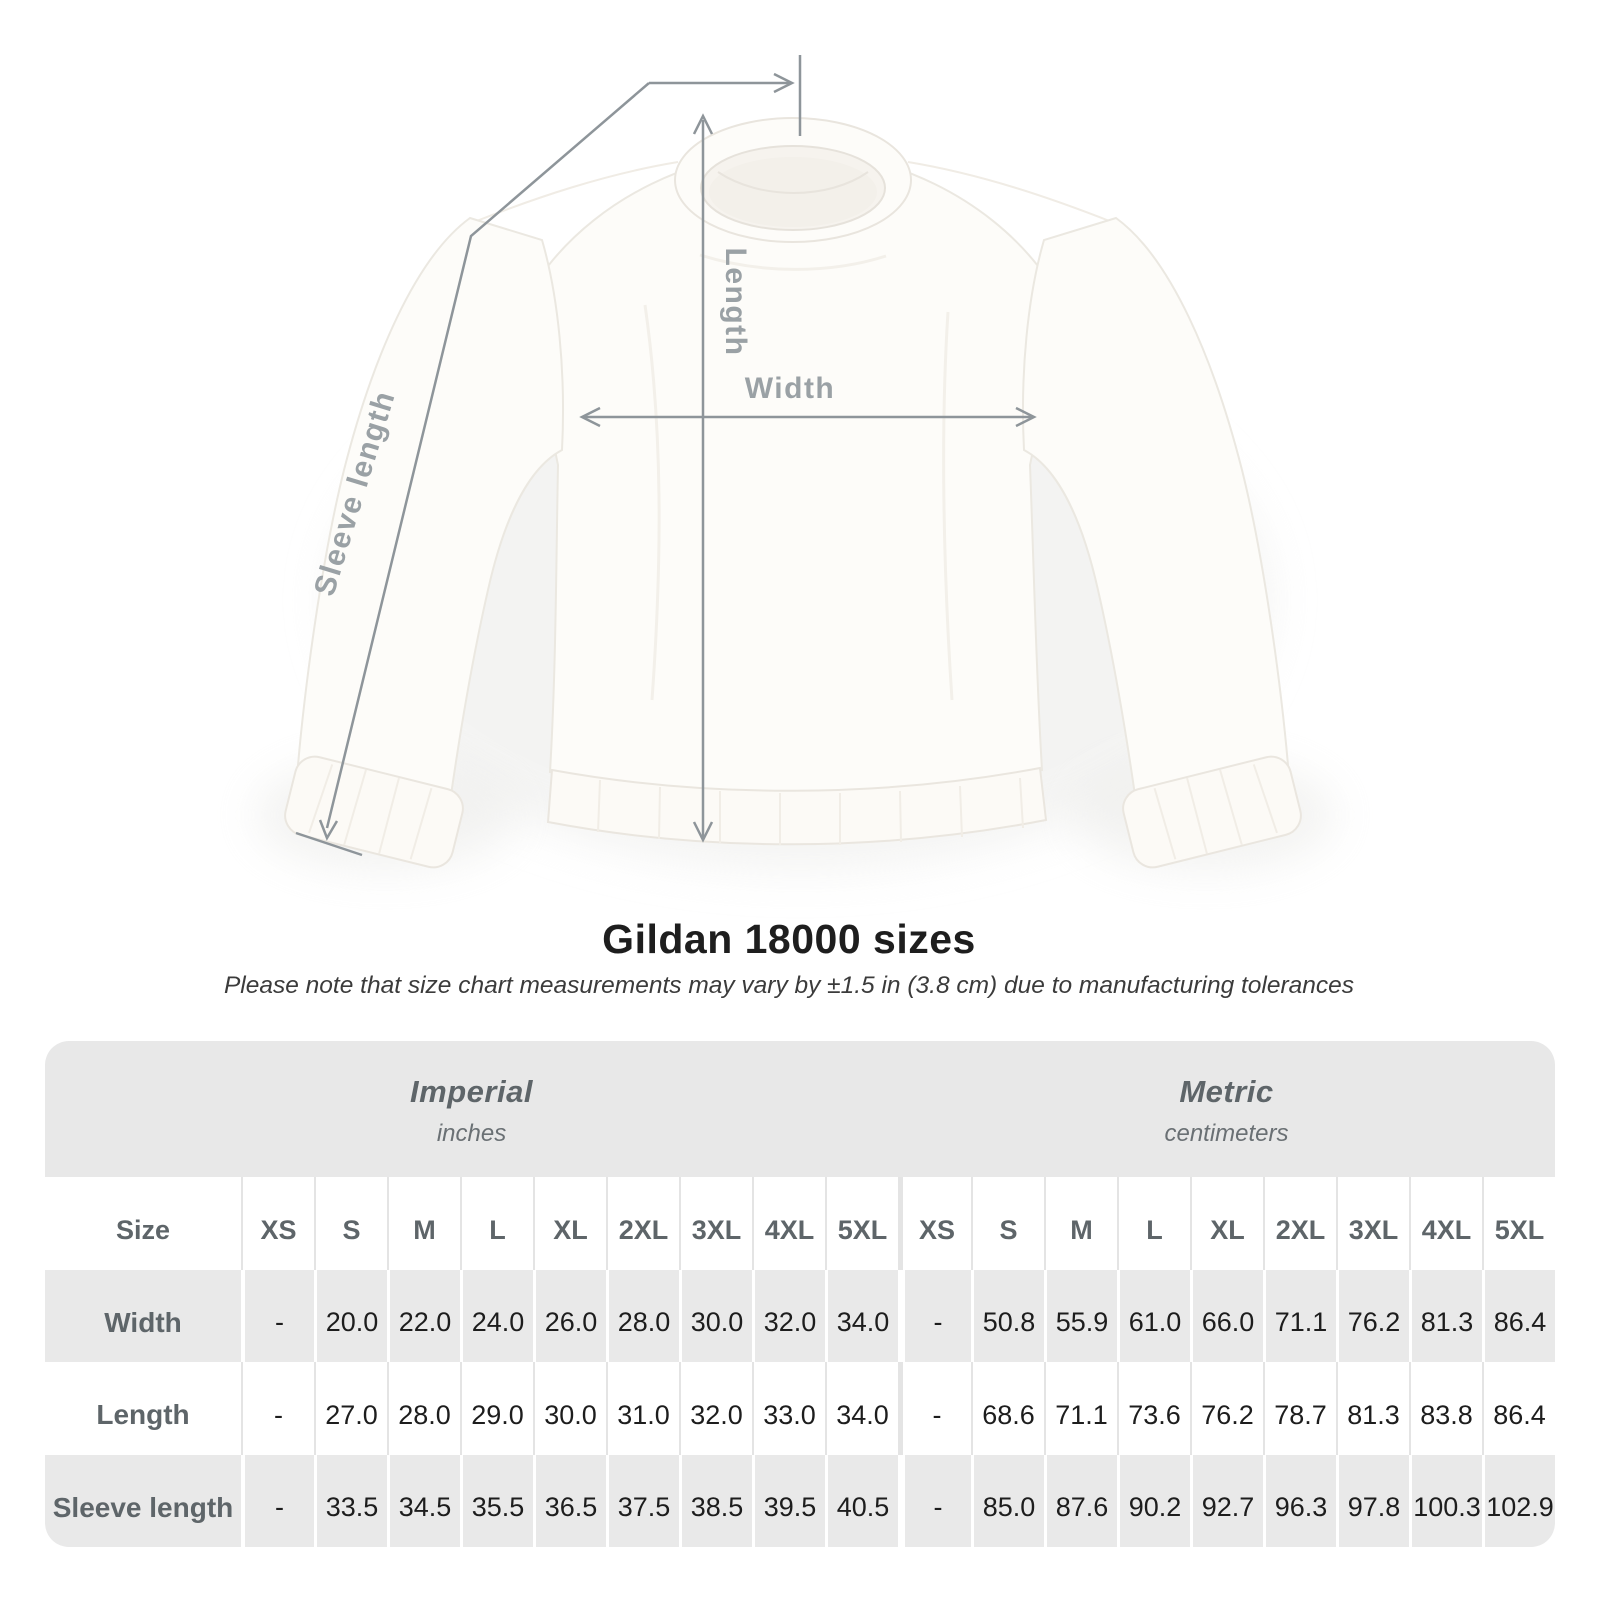 Image resolution: width=1600 pixels, height=1600 pixels. I want to click on table-cell: 34.5, so click(423, 1501).